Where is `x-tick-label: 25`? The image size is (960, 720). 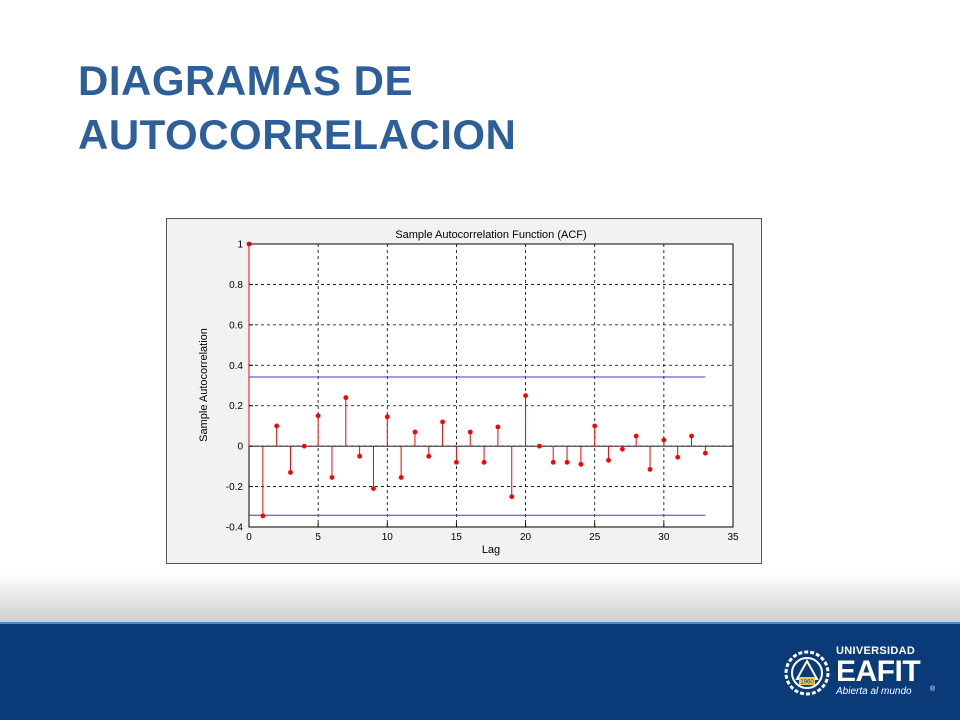 x-tick-label: 25 is located at coordinates (595, 537).